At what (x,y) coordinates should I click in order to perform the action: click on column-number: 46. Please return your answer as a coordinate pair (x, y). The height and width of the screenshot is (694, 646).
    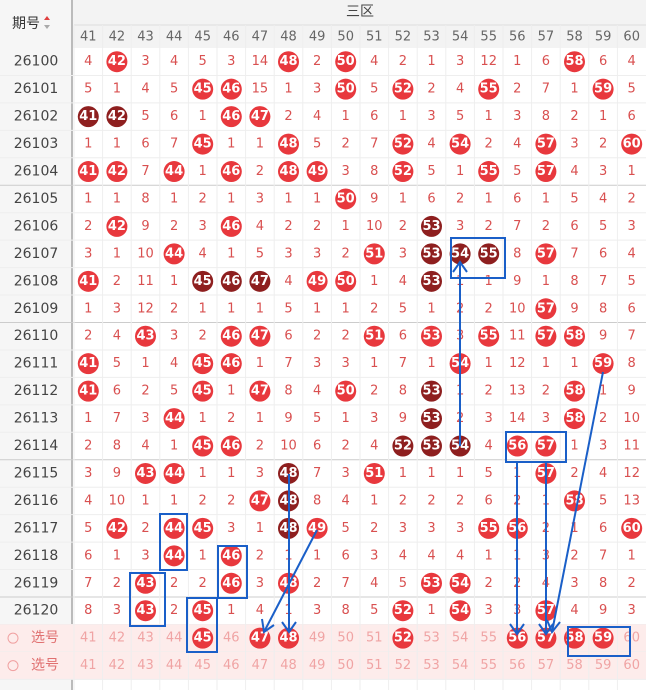
    Looking at the image, I should click on (231, 37).